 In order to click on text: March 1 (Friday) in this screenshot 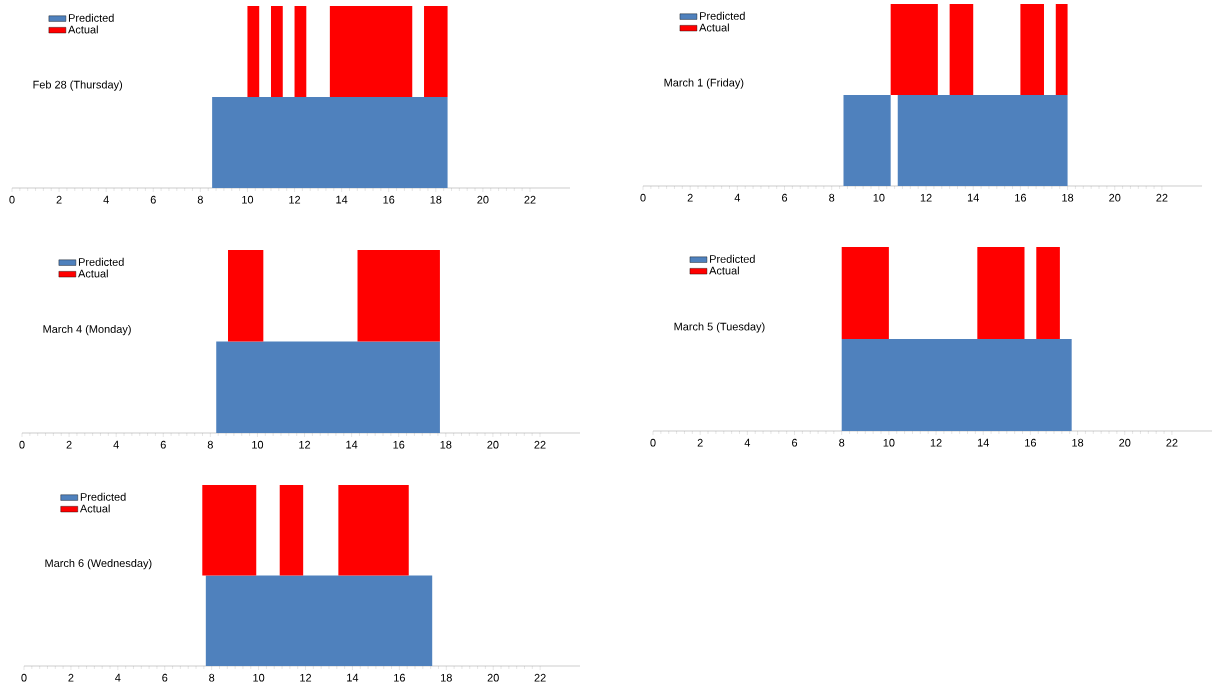, I will do `click(704, 83)`.